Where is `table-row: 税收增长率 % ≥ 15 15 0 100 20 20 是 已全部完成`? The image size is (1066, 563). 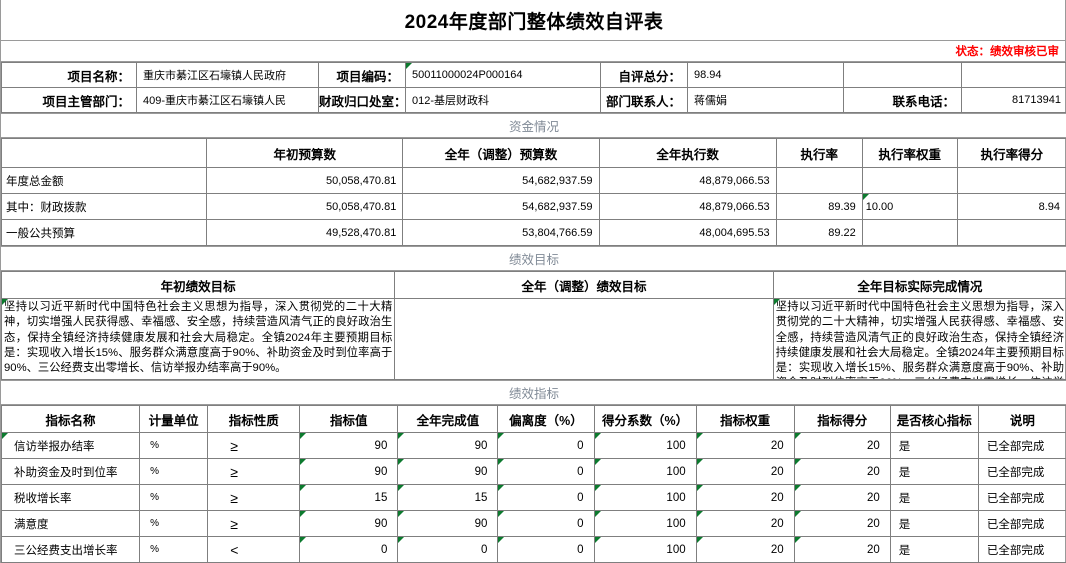 table-row: 税收增长率 % ≥ 15 15 0 100 20 20 是 已全部完成 is located at coordinates (533, 497).